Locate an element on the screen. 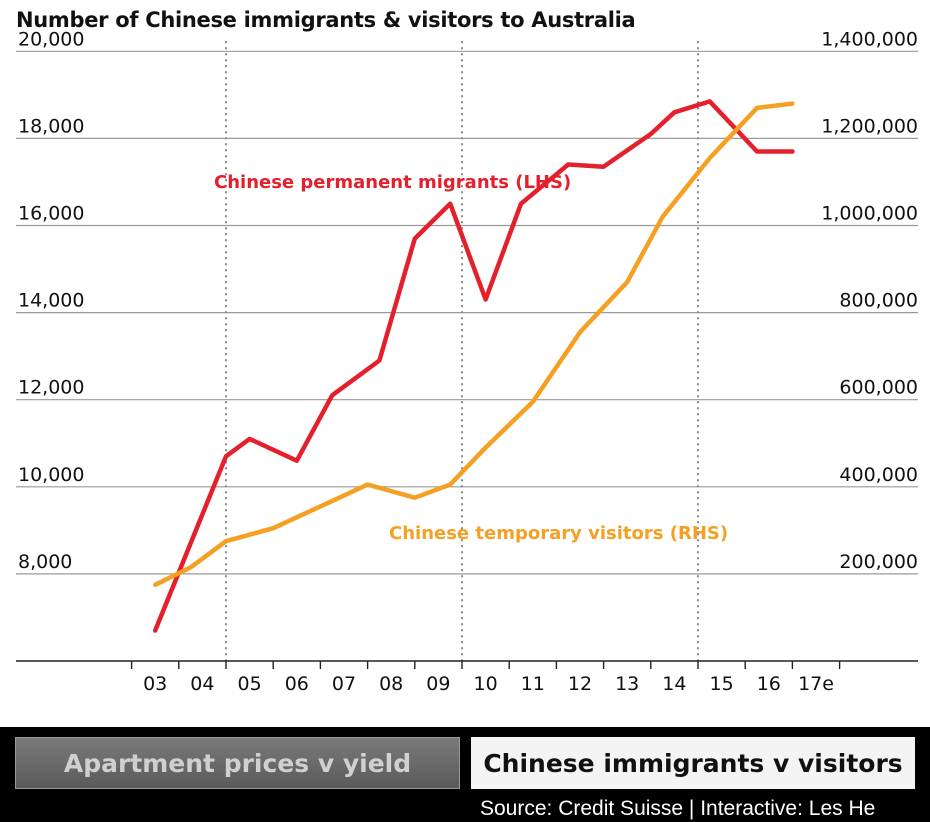 The width and height of the screenshot is (930, 822). x-tick-label-17e: 17e is located at coordinates (816, 684).